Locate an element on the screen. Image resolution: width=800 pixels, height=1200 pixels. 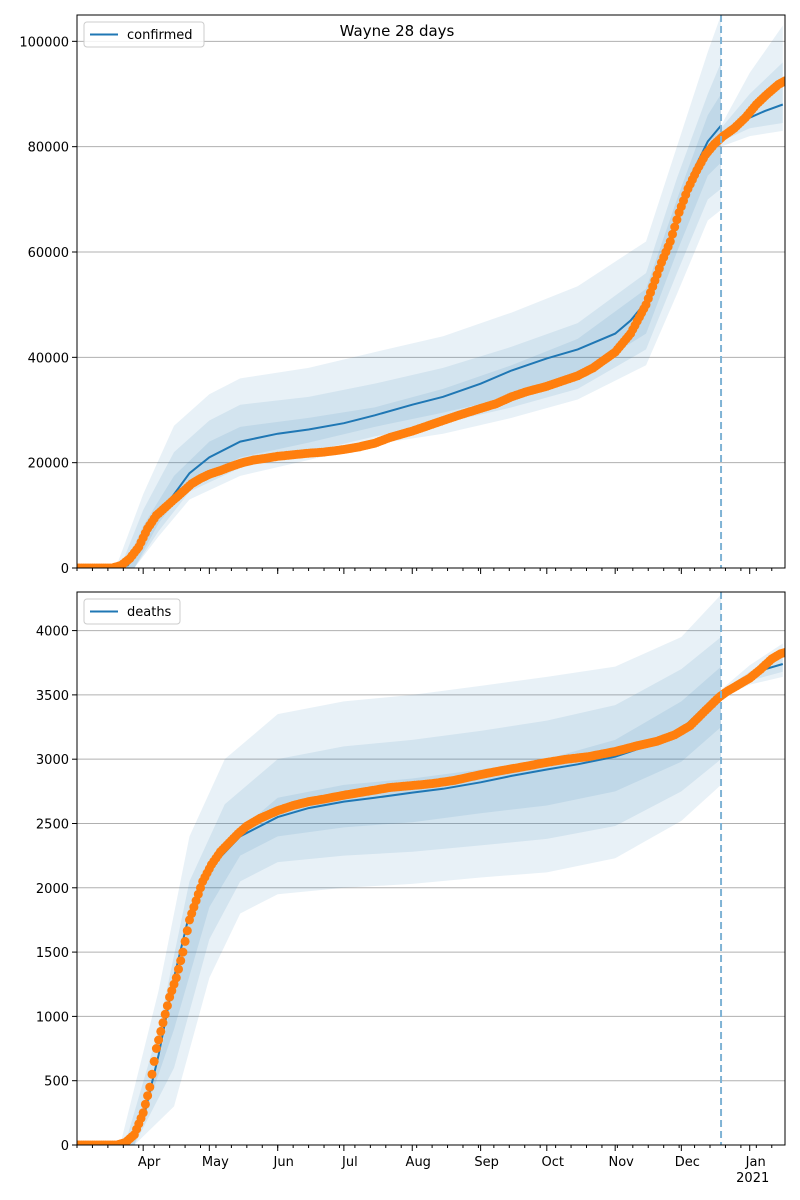
legend-label: confirmed is located at coordinates (160, 35).